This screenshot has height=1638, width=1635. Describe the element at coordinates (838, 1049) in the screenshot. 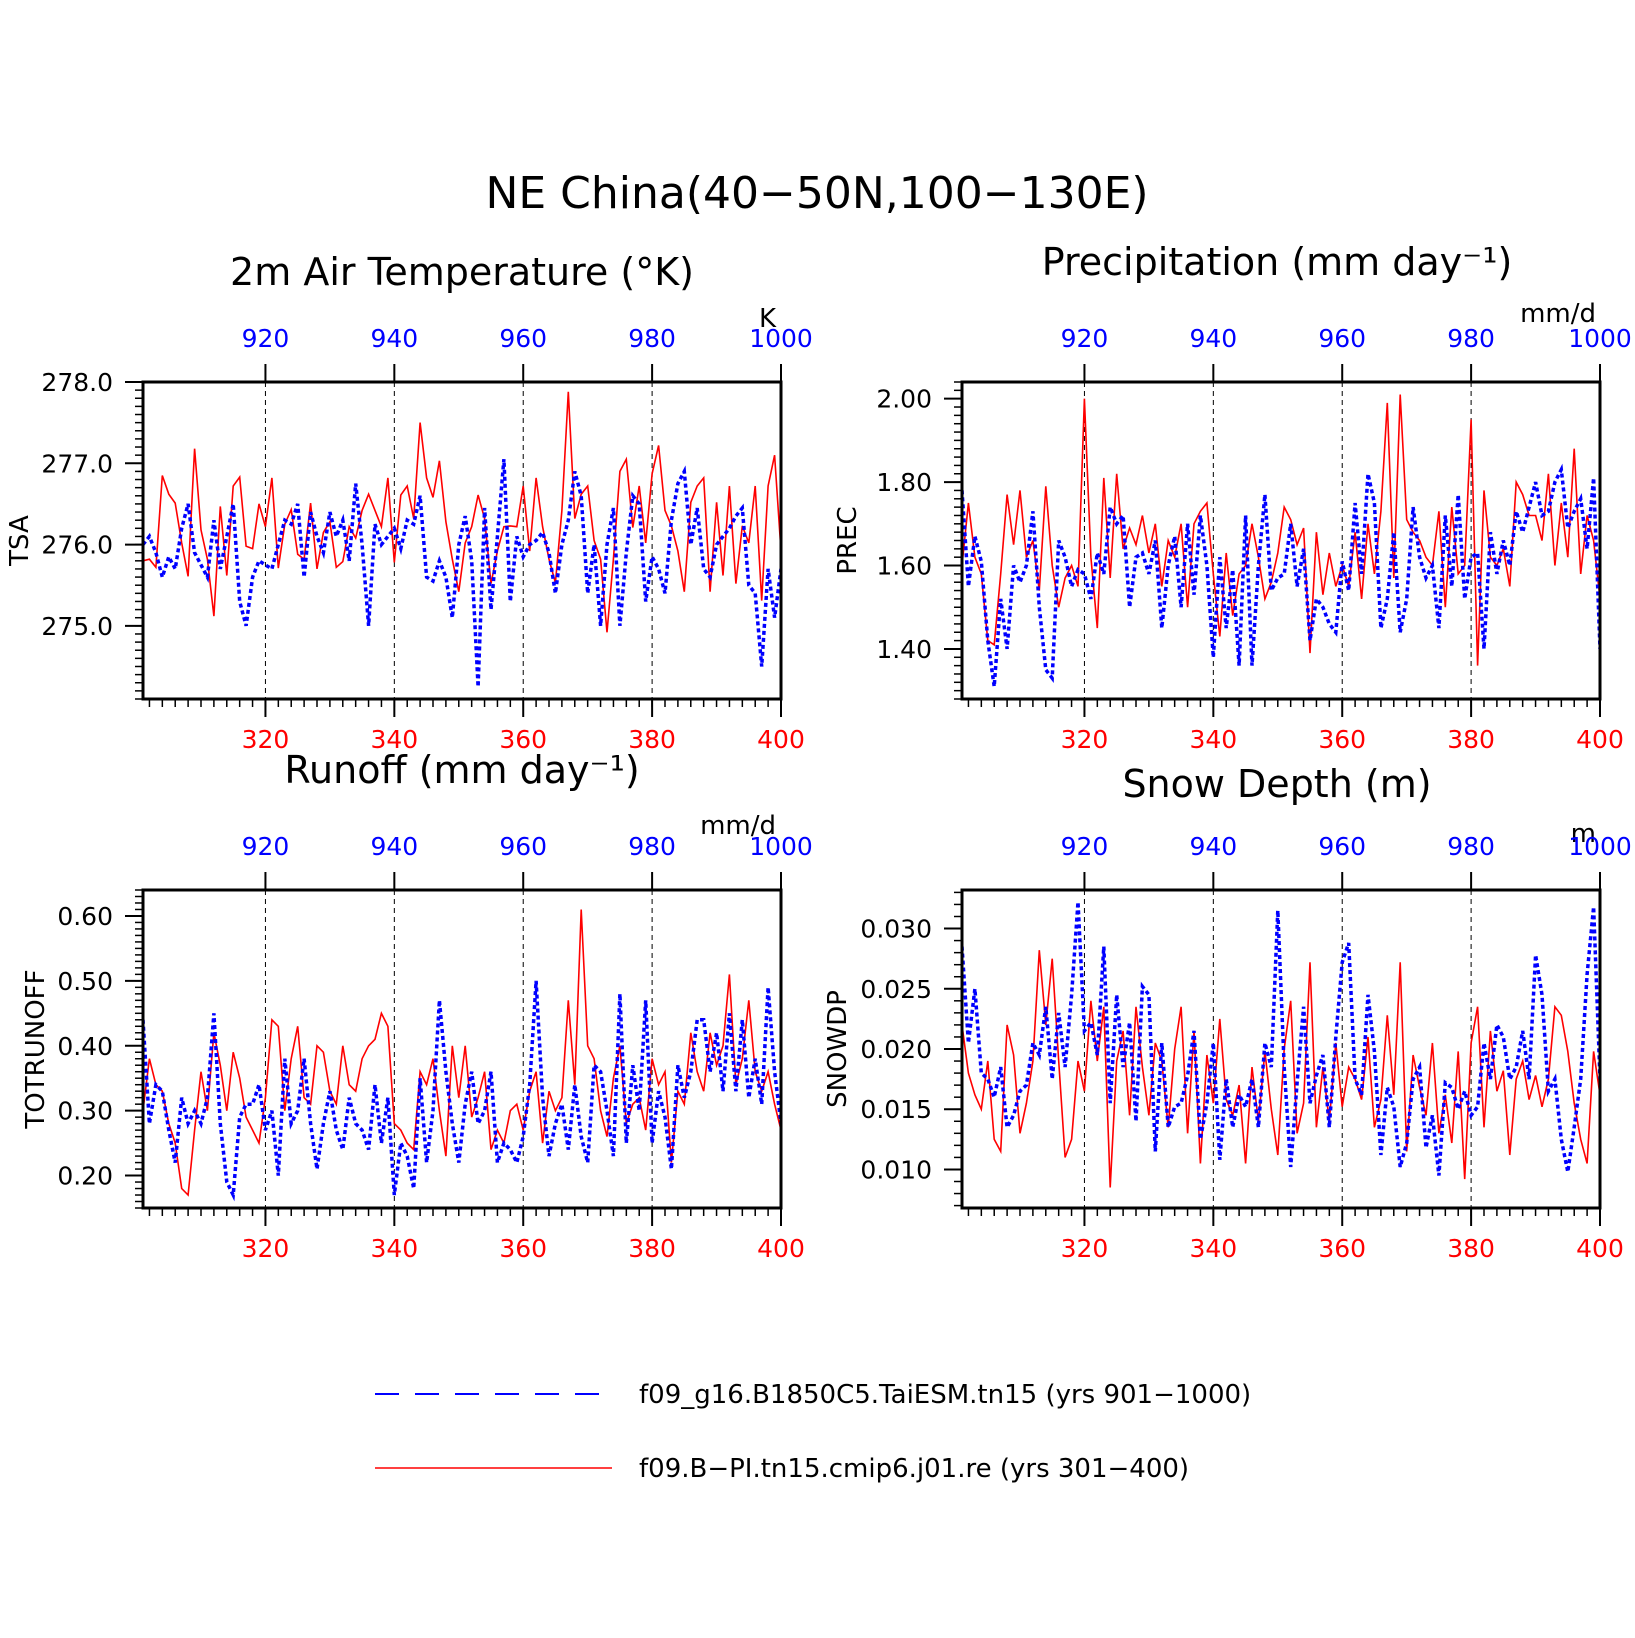

I see `y-axis-label: SNOWDP` at that location.